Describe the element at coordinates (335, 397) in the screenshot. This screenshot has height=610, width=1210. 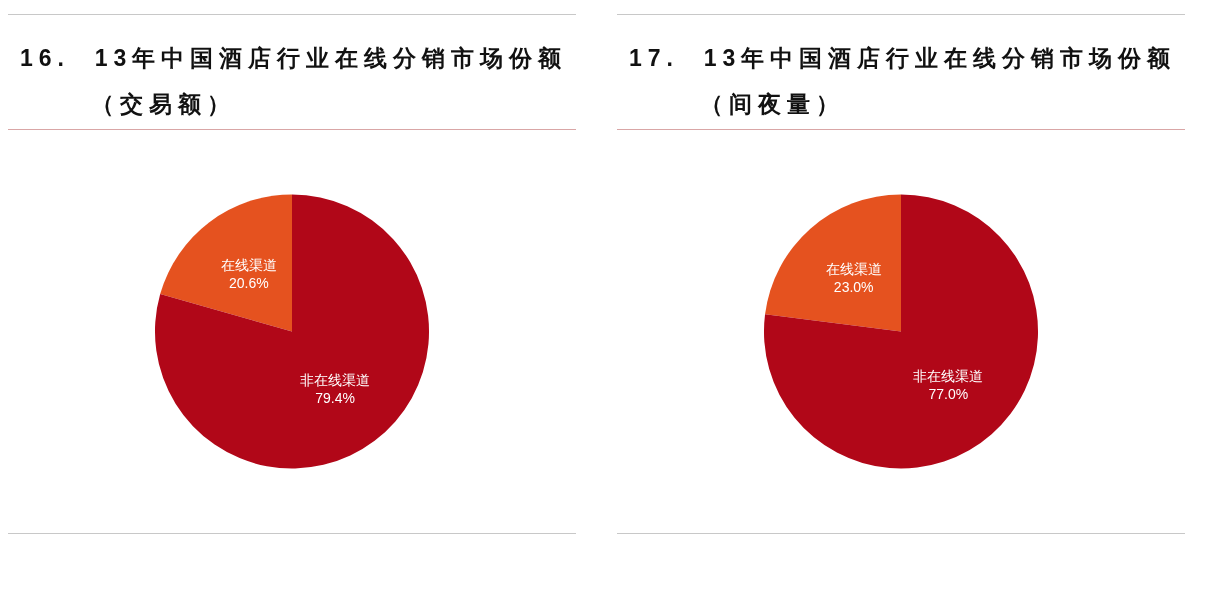
I see `data-label: 79.4%` at that location.